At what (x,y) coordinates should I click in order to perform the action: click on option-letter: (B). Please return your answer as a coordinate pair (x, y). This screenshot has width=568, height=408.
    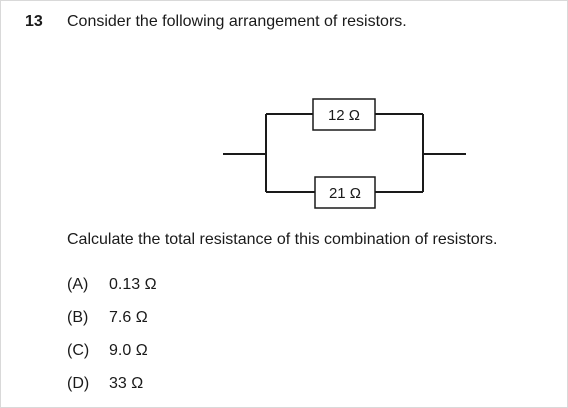
    Looking at the image, I should click on (78, 317).